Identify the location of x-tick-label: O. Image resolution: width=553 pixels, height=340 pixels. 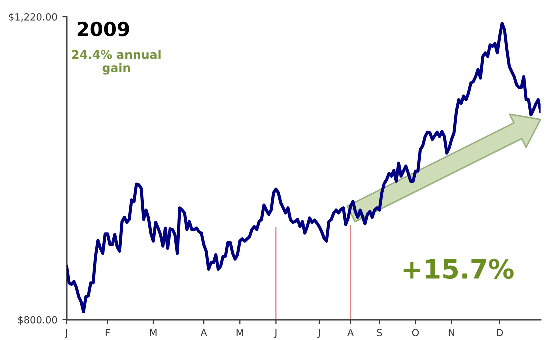
(416, 332).